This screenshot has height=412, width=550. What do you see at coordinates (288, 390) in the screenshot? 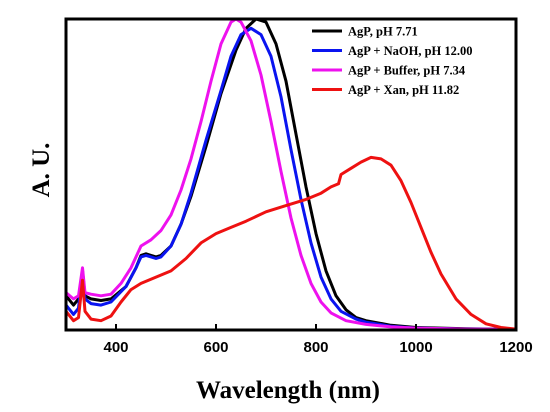
I see `x-axis-label: Wavelength (nm)` at bounding box center [288, 390].